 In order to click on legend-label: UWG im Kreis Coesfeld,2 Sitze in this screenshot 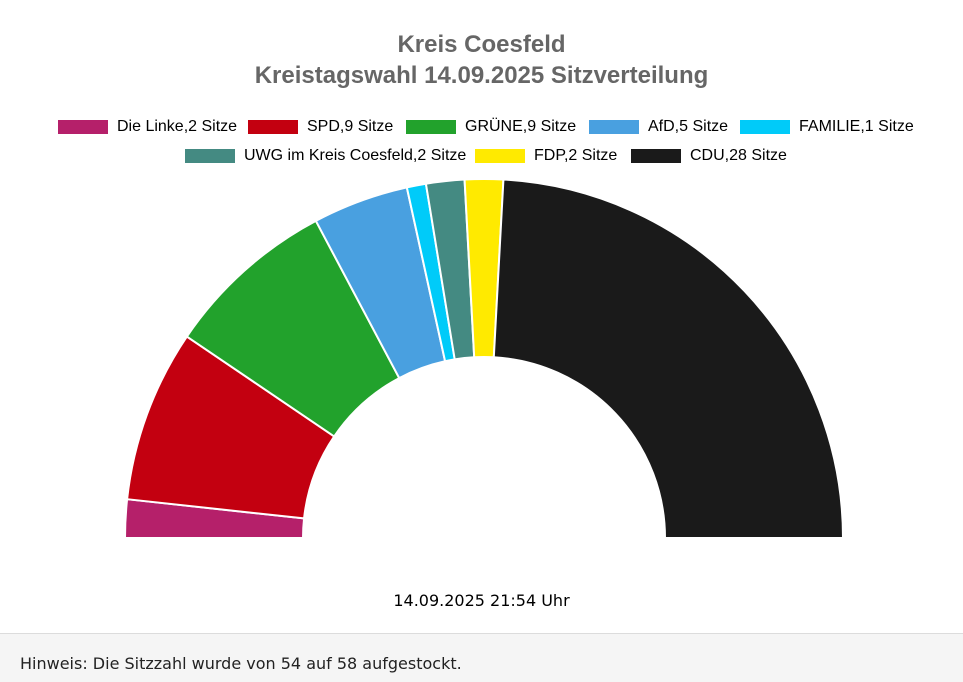, I will do `click(355, 155)`.